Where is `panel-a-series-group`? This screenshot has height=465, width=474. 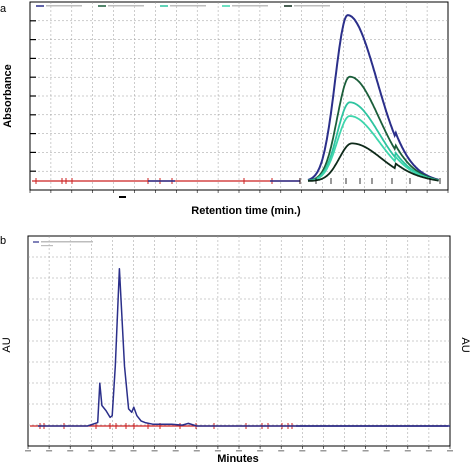
panel-a-series-group is located at coordinates (370, 99).